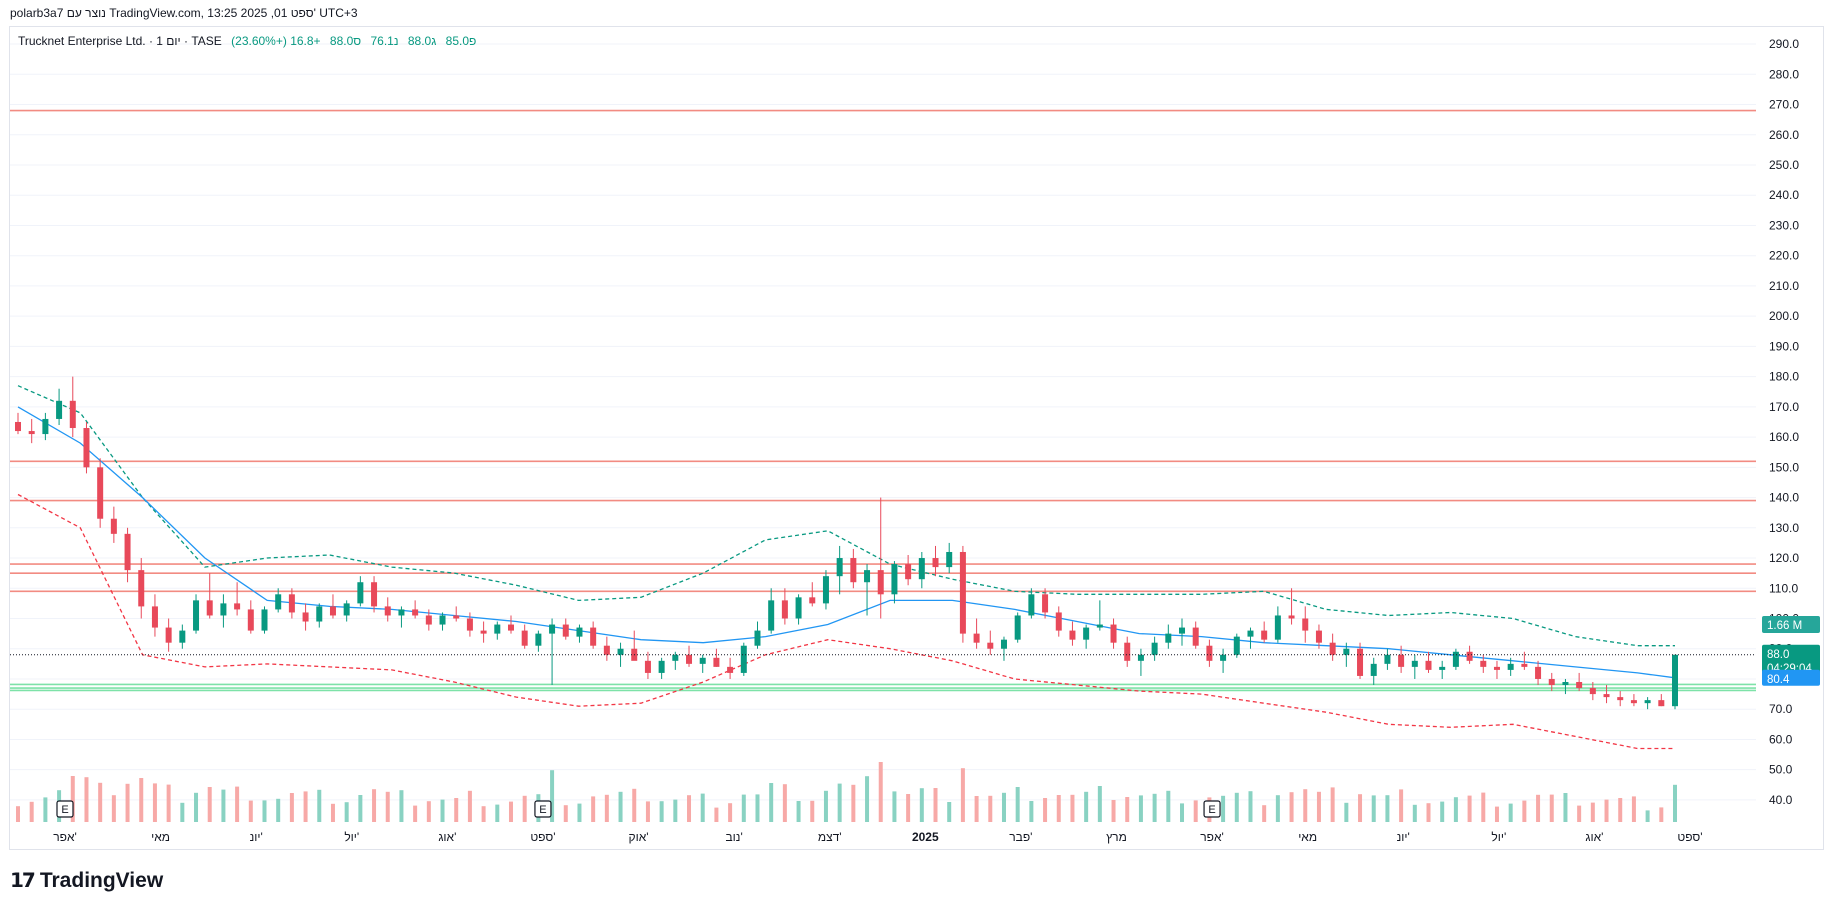 The height and width of the screenshot is (911, 1835). I want to click on y-tick-label: 220.0, so click(1784, 256).